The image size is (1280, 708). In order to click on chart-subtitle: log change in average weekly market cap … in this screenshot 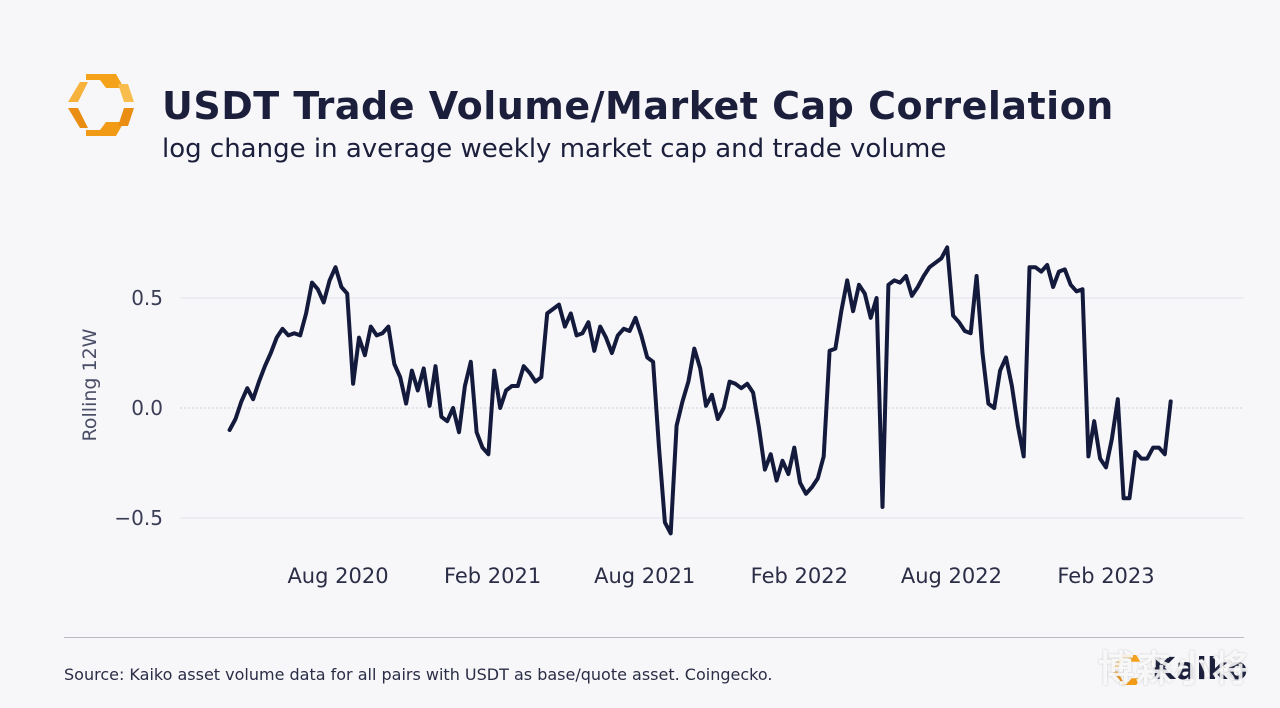, I will do `click(554, 149)`.